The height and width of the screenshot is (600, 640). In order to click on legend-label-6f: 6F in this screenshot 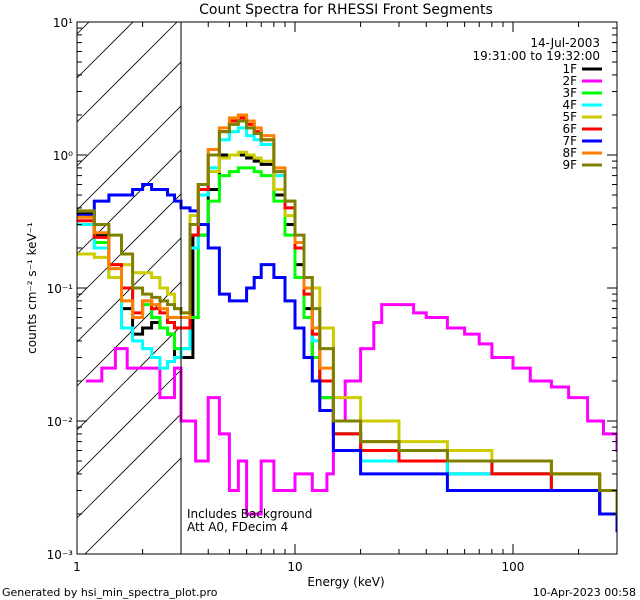, I will do `click(569, 129)`.